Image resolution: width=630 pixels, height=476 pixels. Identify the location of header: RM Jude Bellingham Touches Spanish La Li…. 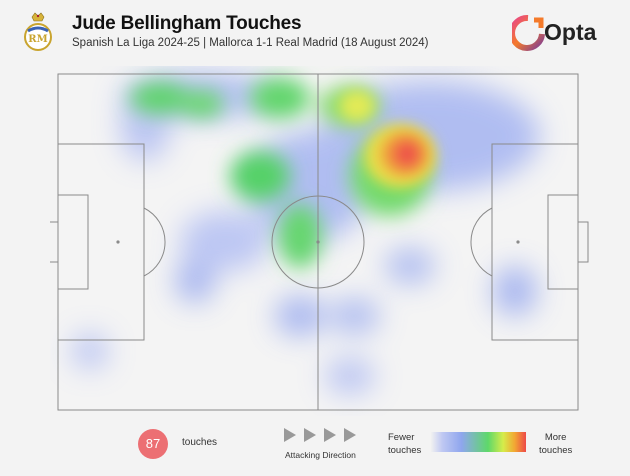
(315, 33).